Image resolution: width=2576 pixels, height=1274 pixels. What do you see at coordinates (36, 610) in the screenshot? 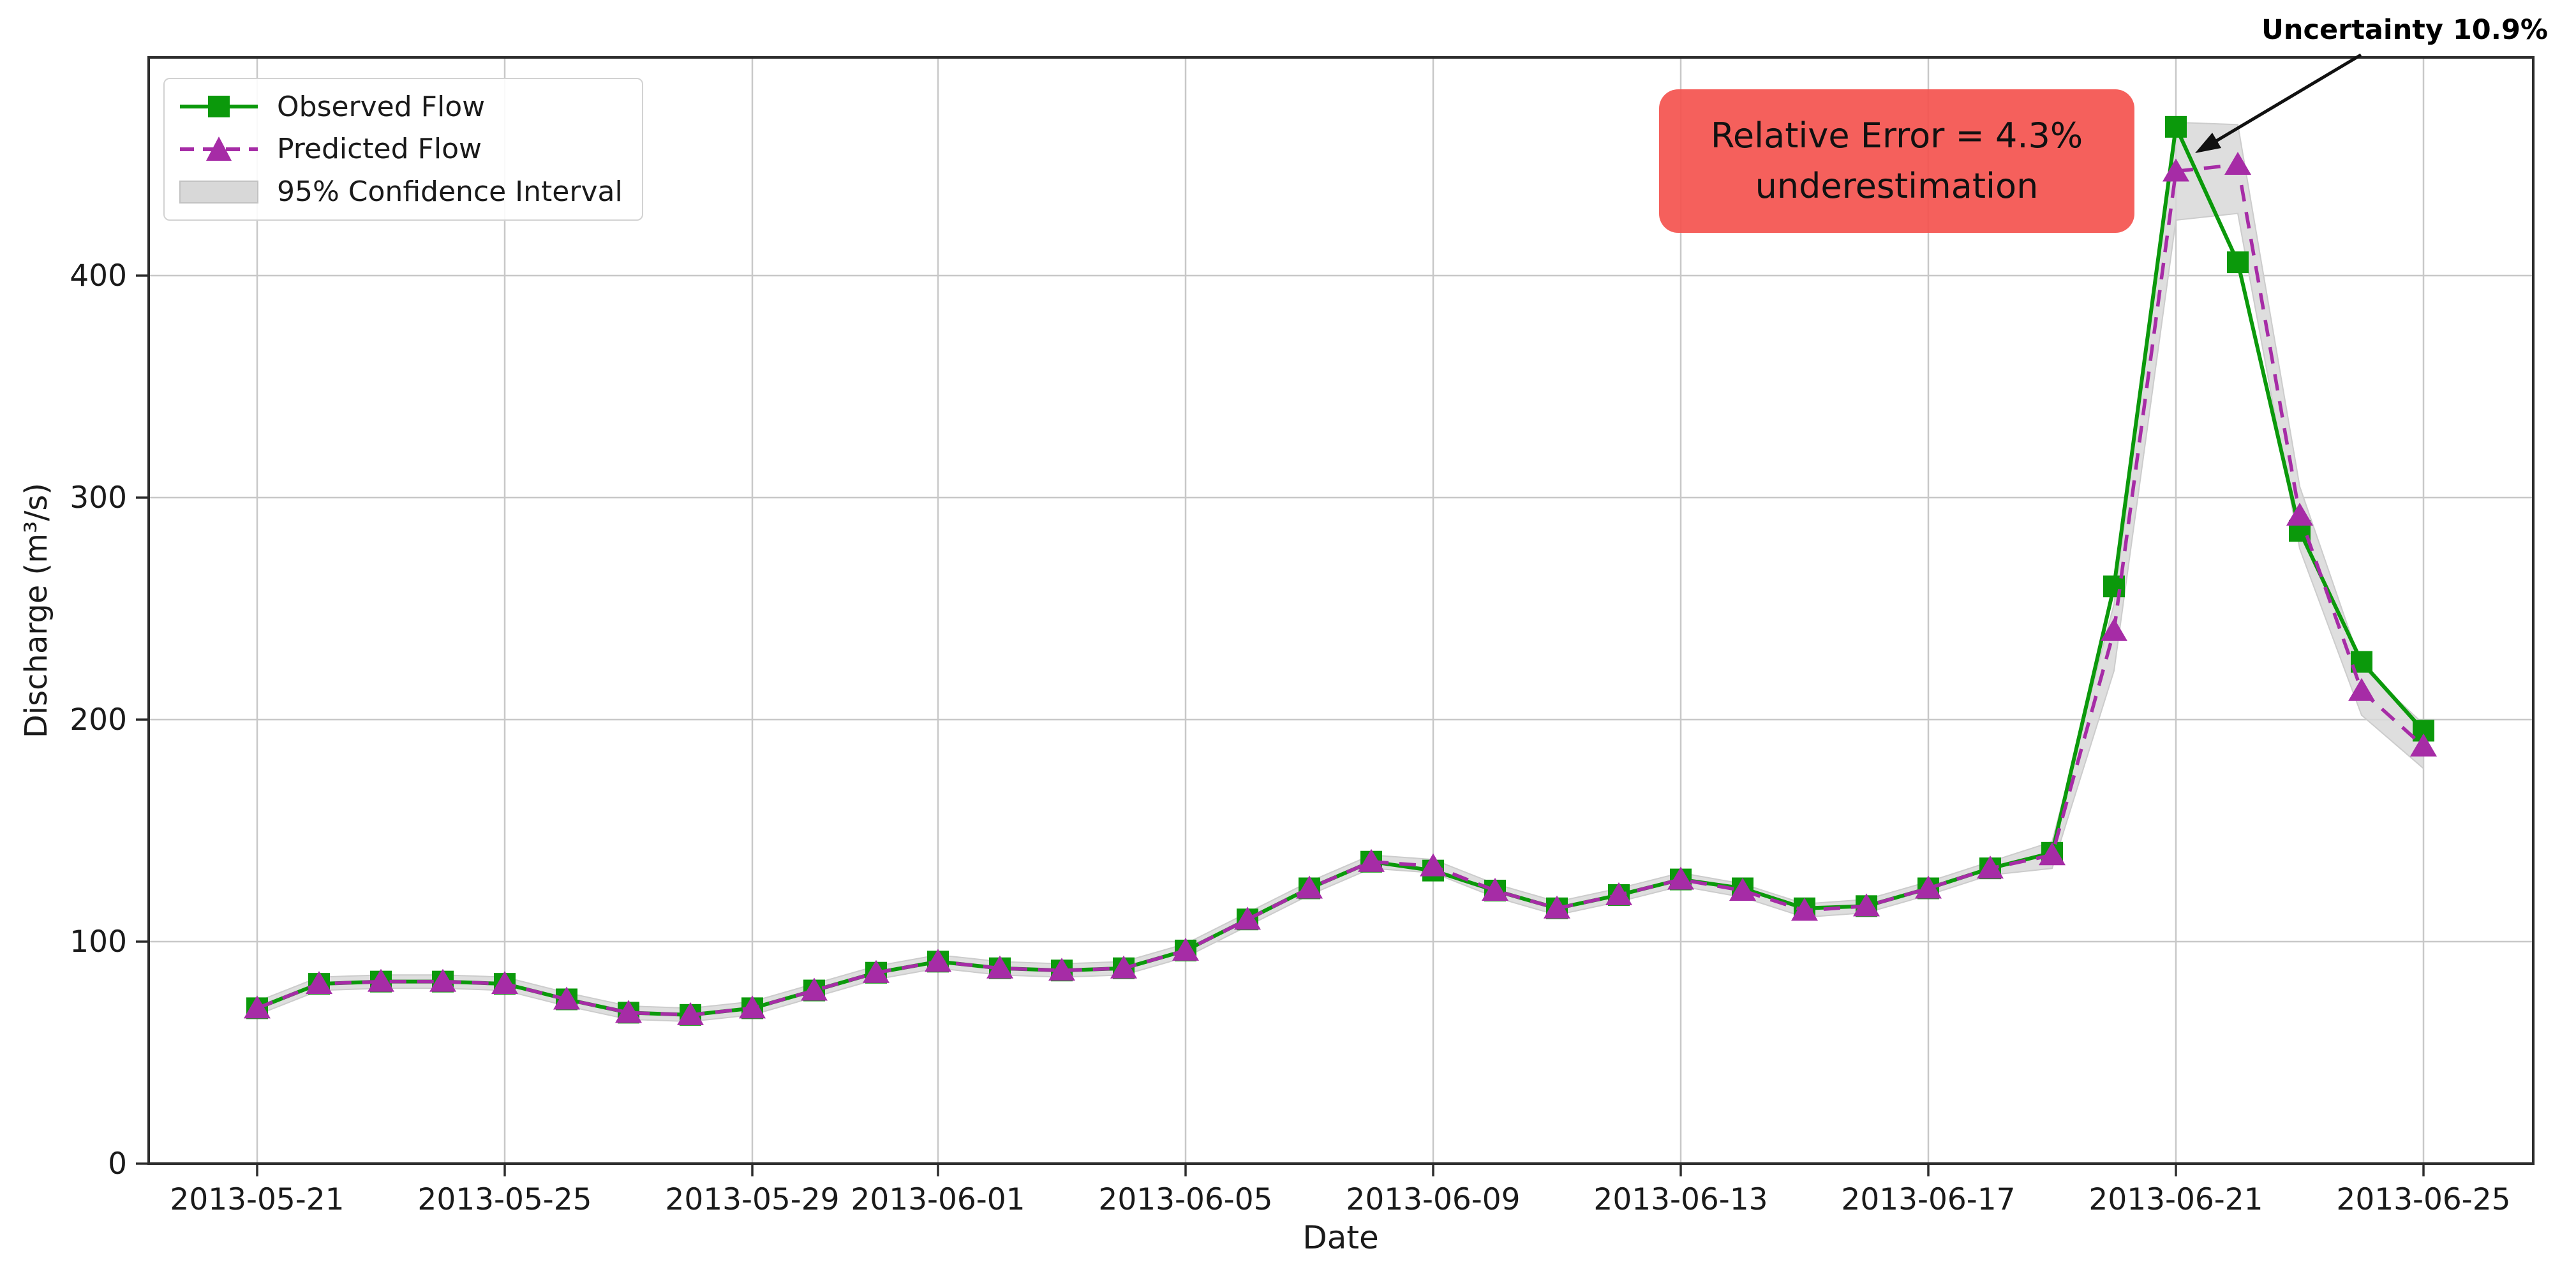
I see `y-axis-label: Discharge (m³/s)` at bounding box center [36, 610].